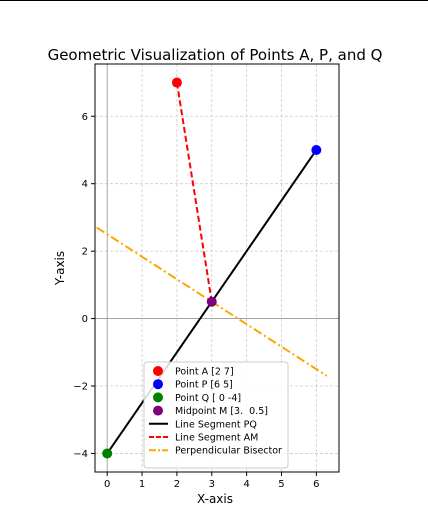  Describe the element at coordinates (177, 484) in the screenshot. I see `x-tick-label: 2` at that location.